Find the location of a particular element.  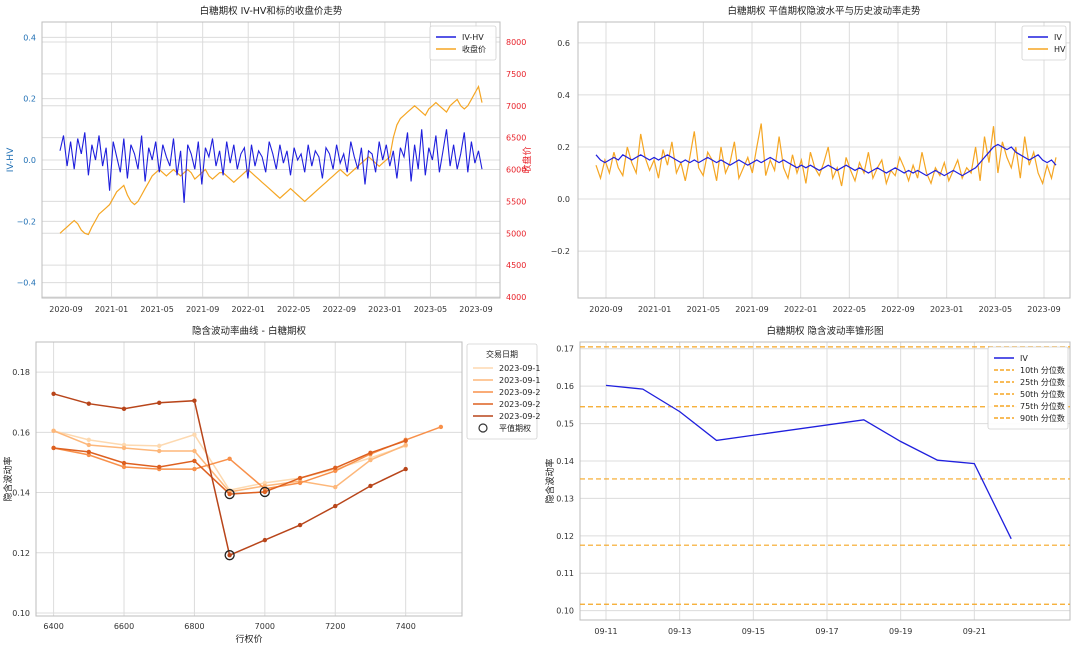

chart1-y2tick: 6000 is located at coordinates (516, 170).